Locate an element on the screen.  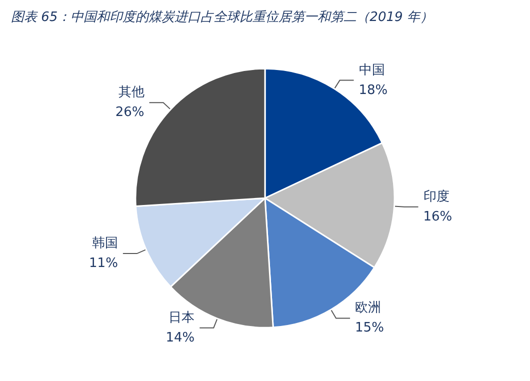
chart-title: 图表 65：中国和印度的煤炭进口占全球比重位居第一和第二（2019 年） is located at coordinates (222, 17).